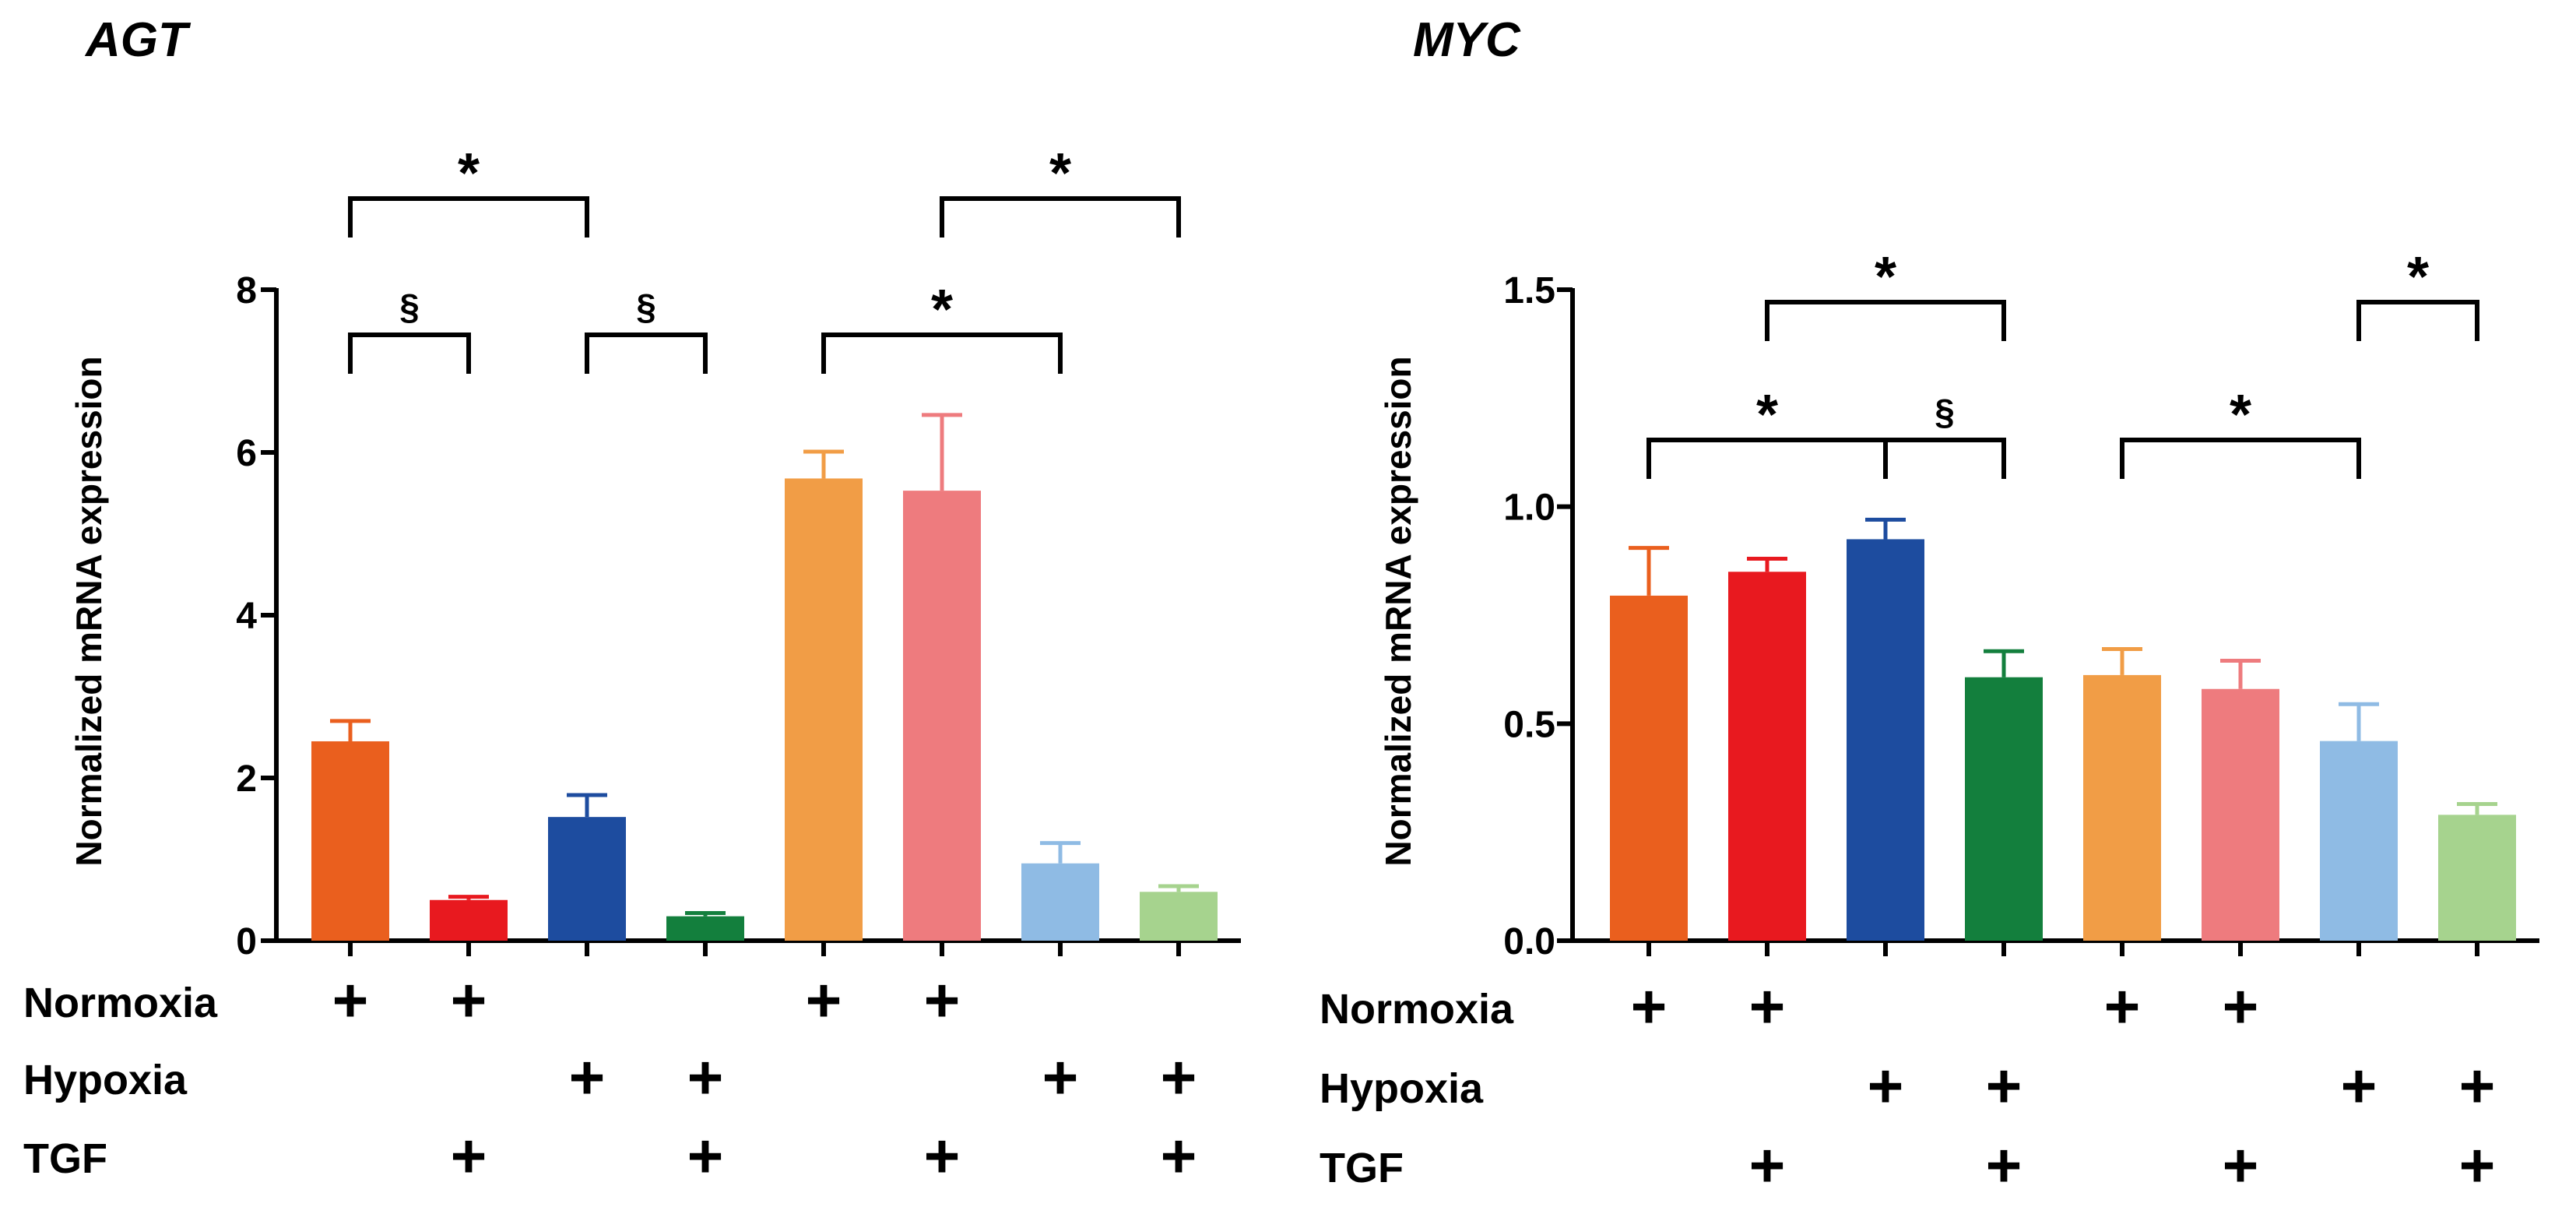 This screenshot has height=1207, width=2576. What do you see at coordinates (1529, 941) in the screenshot?
I see `y-tick-label: 0.0` at bounding box center [1529, 941].